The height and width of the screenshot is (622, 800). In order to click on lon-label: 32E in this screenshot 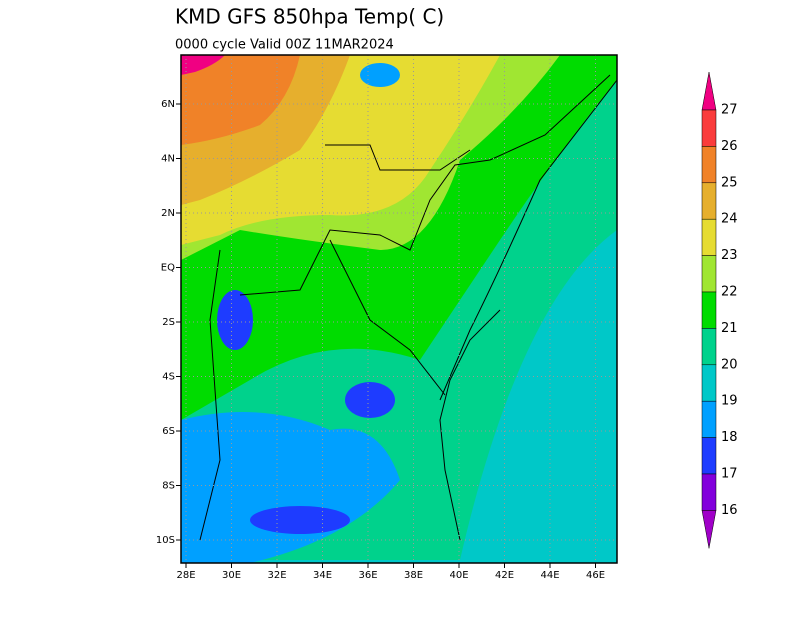, I will do `click(276, 575)`.